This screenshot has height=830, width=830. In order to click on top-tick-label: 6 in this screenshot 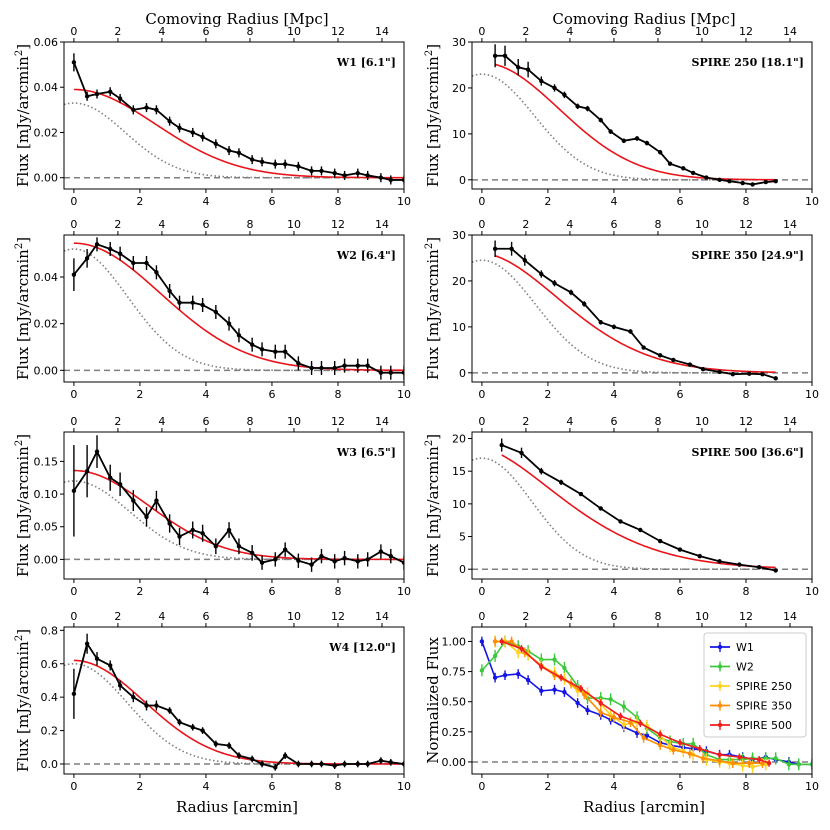, I will do `click(613, 31)`.